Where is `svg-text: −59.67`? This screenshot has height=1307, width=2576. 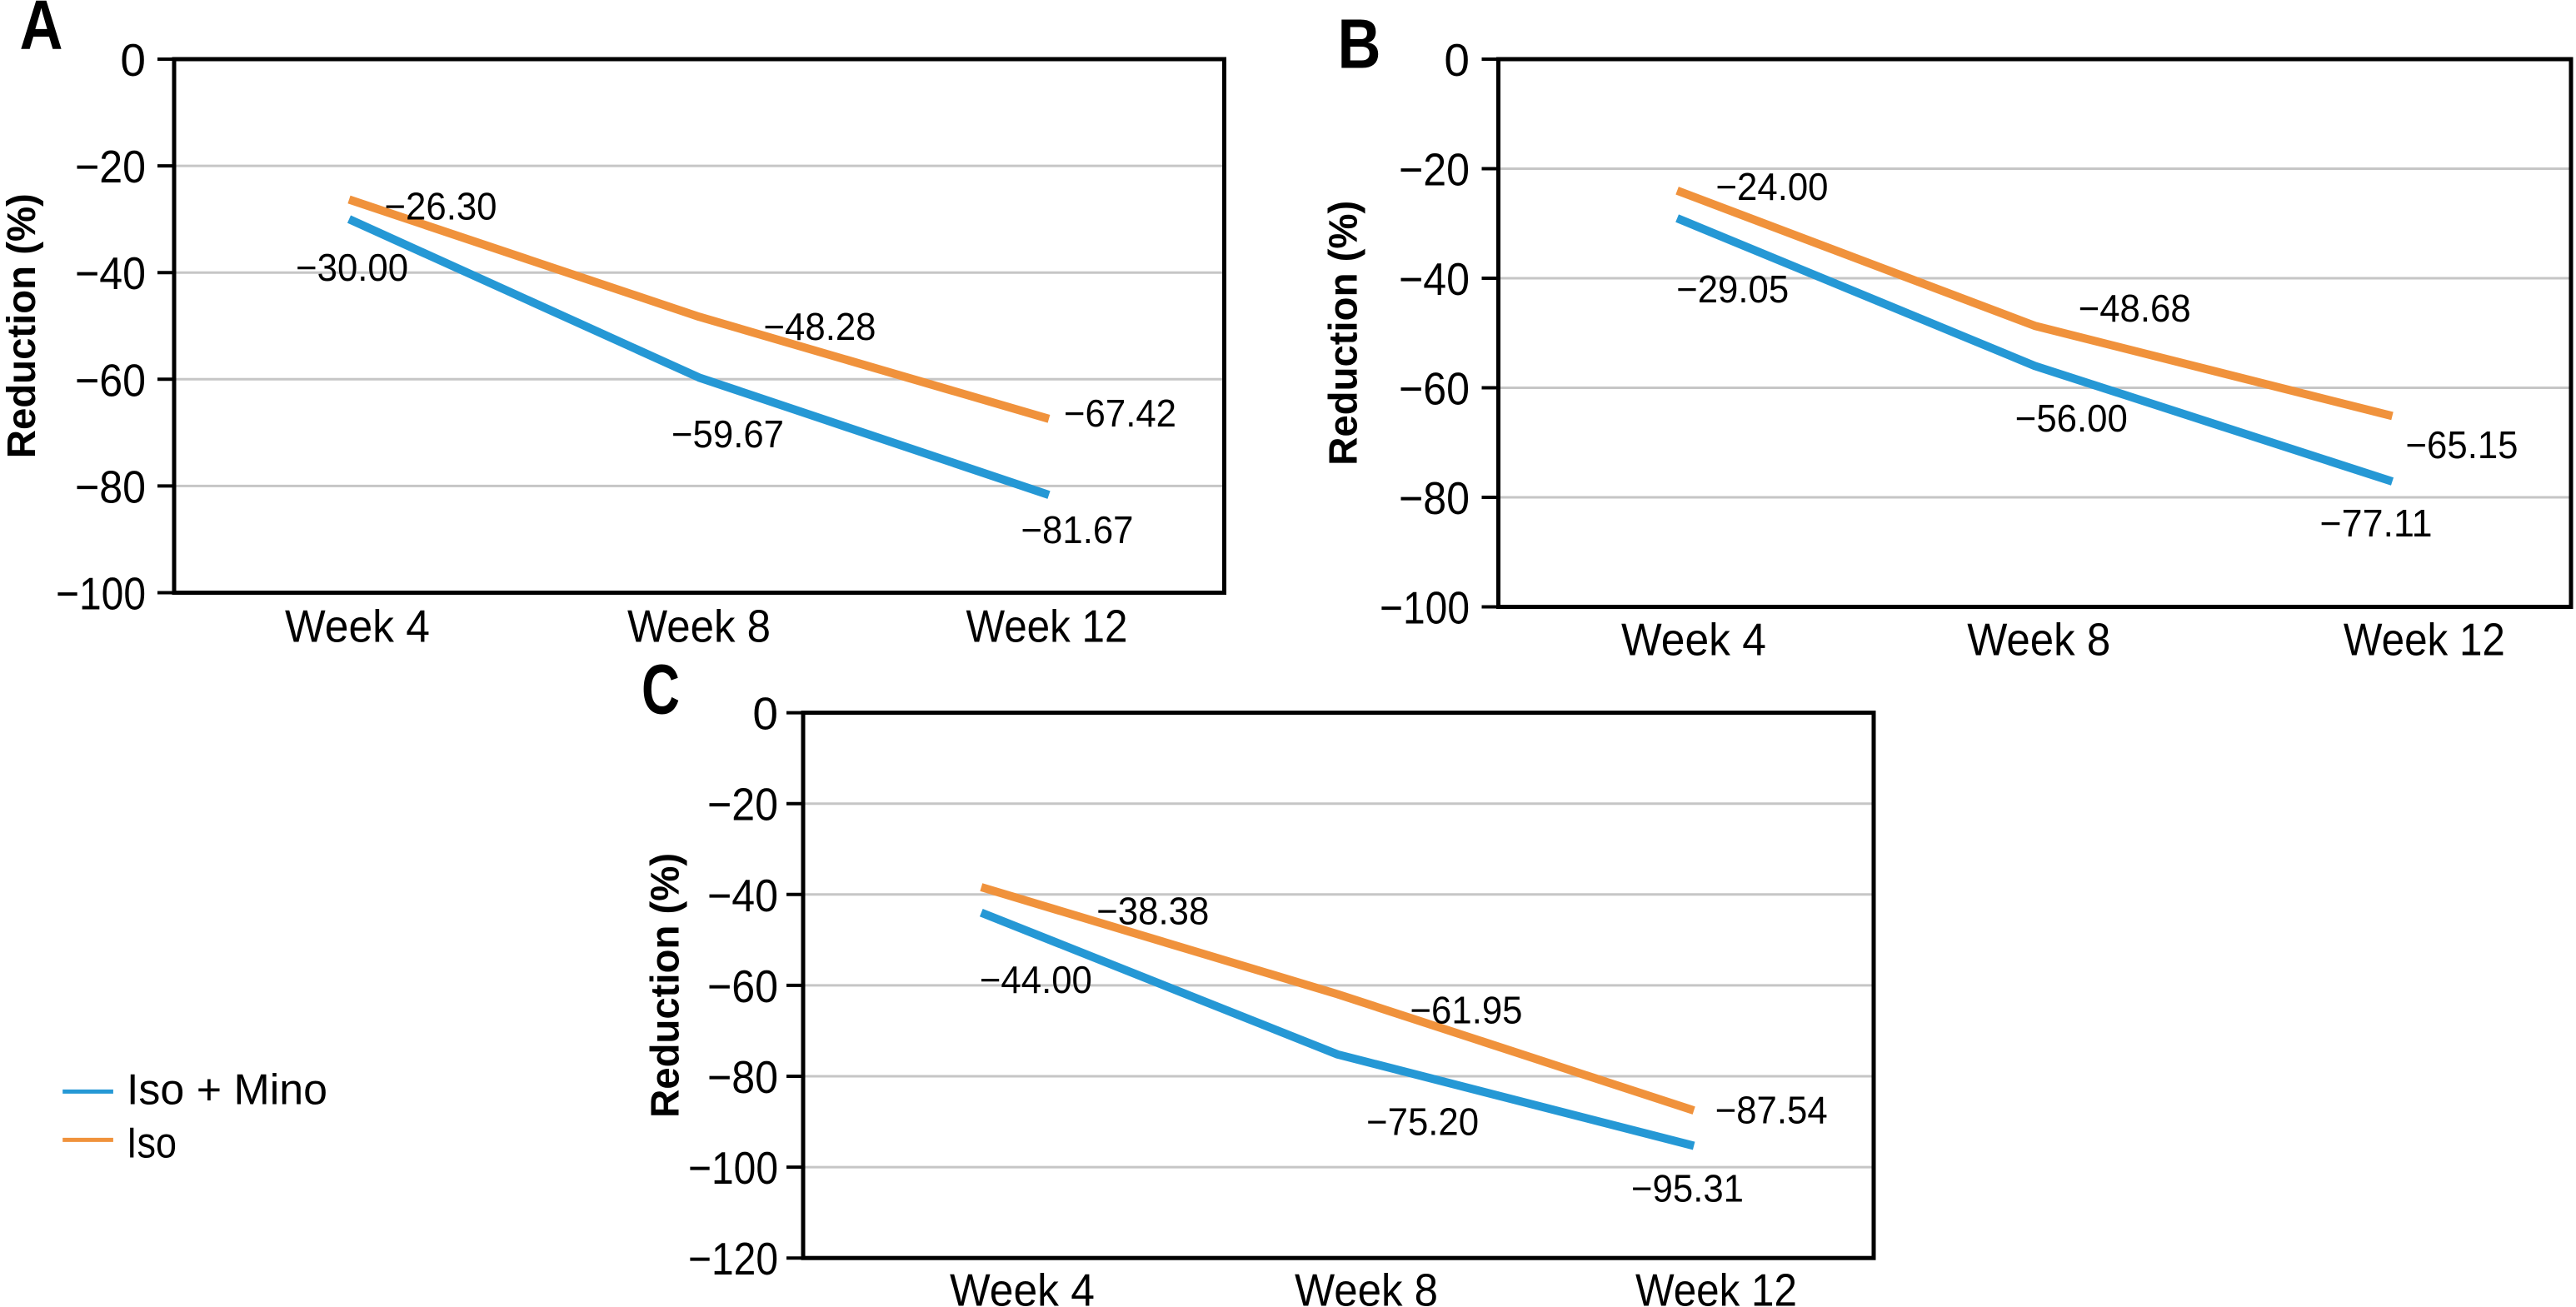 svg-text: −59.67 is located at coordinates (727, 434).